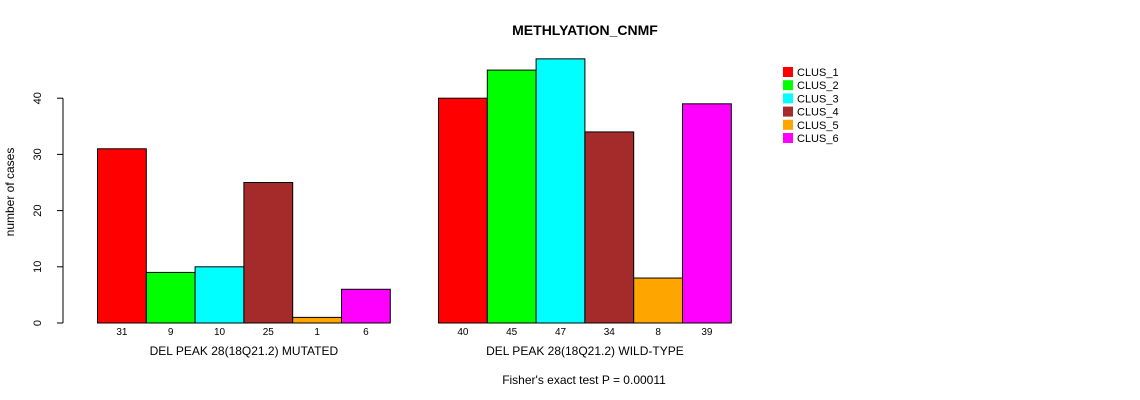 The height and width of the screenshot is (400, 1140). Describe the element at coordinates (171, 332) in the screenshot. I see `bar-value-label: 9` at that location.